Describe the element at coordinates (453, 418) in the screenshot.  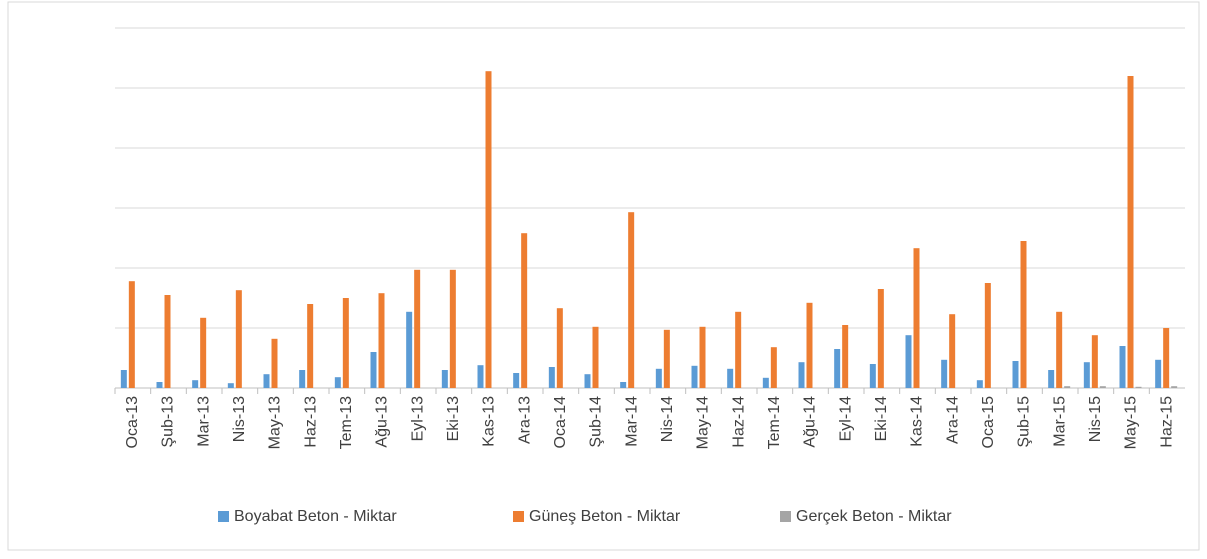
I see `x-tick-label: Eki-13` at that location.